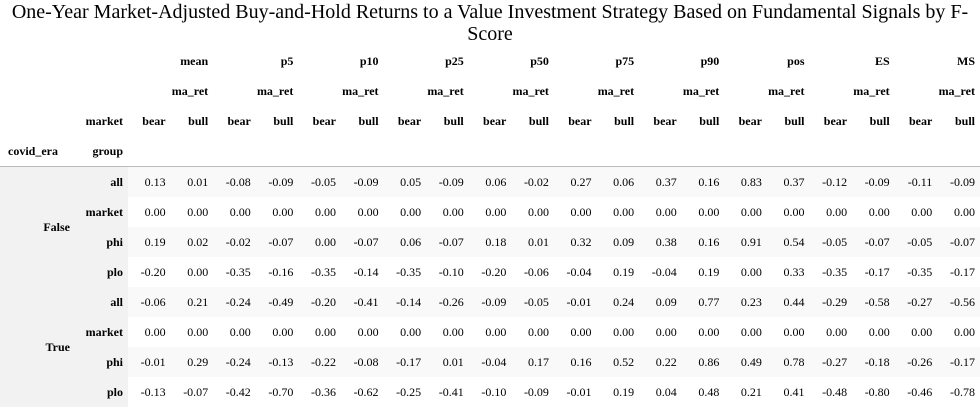 This screenshot has width=980, height=409. I want to click on stat-header: p50, so click(539, 60).